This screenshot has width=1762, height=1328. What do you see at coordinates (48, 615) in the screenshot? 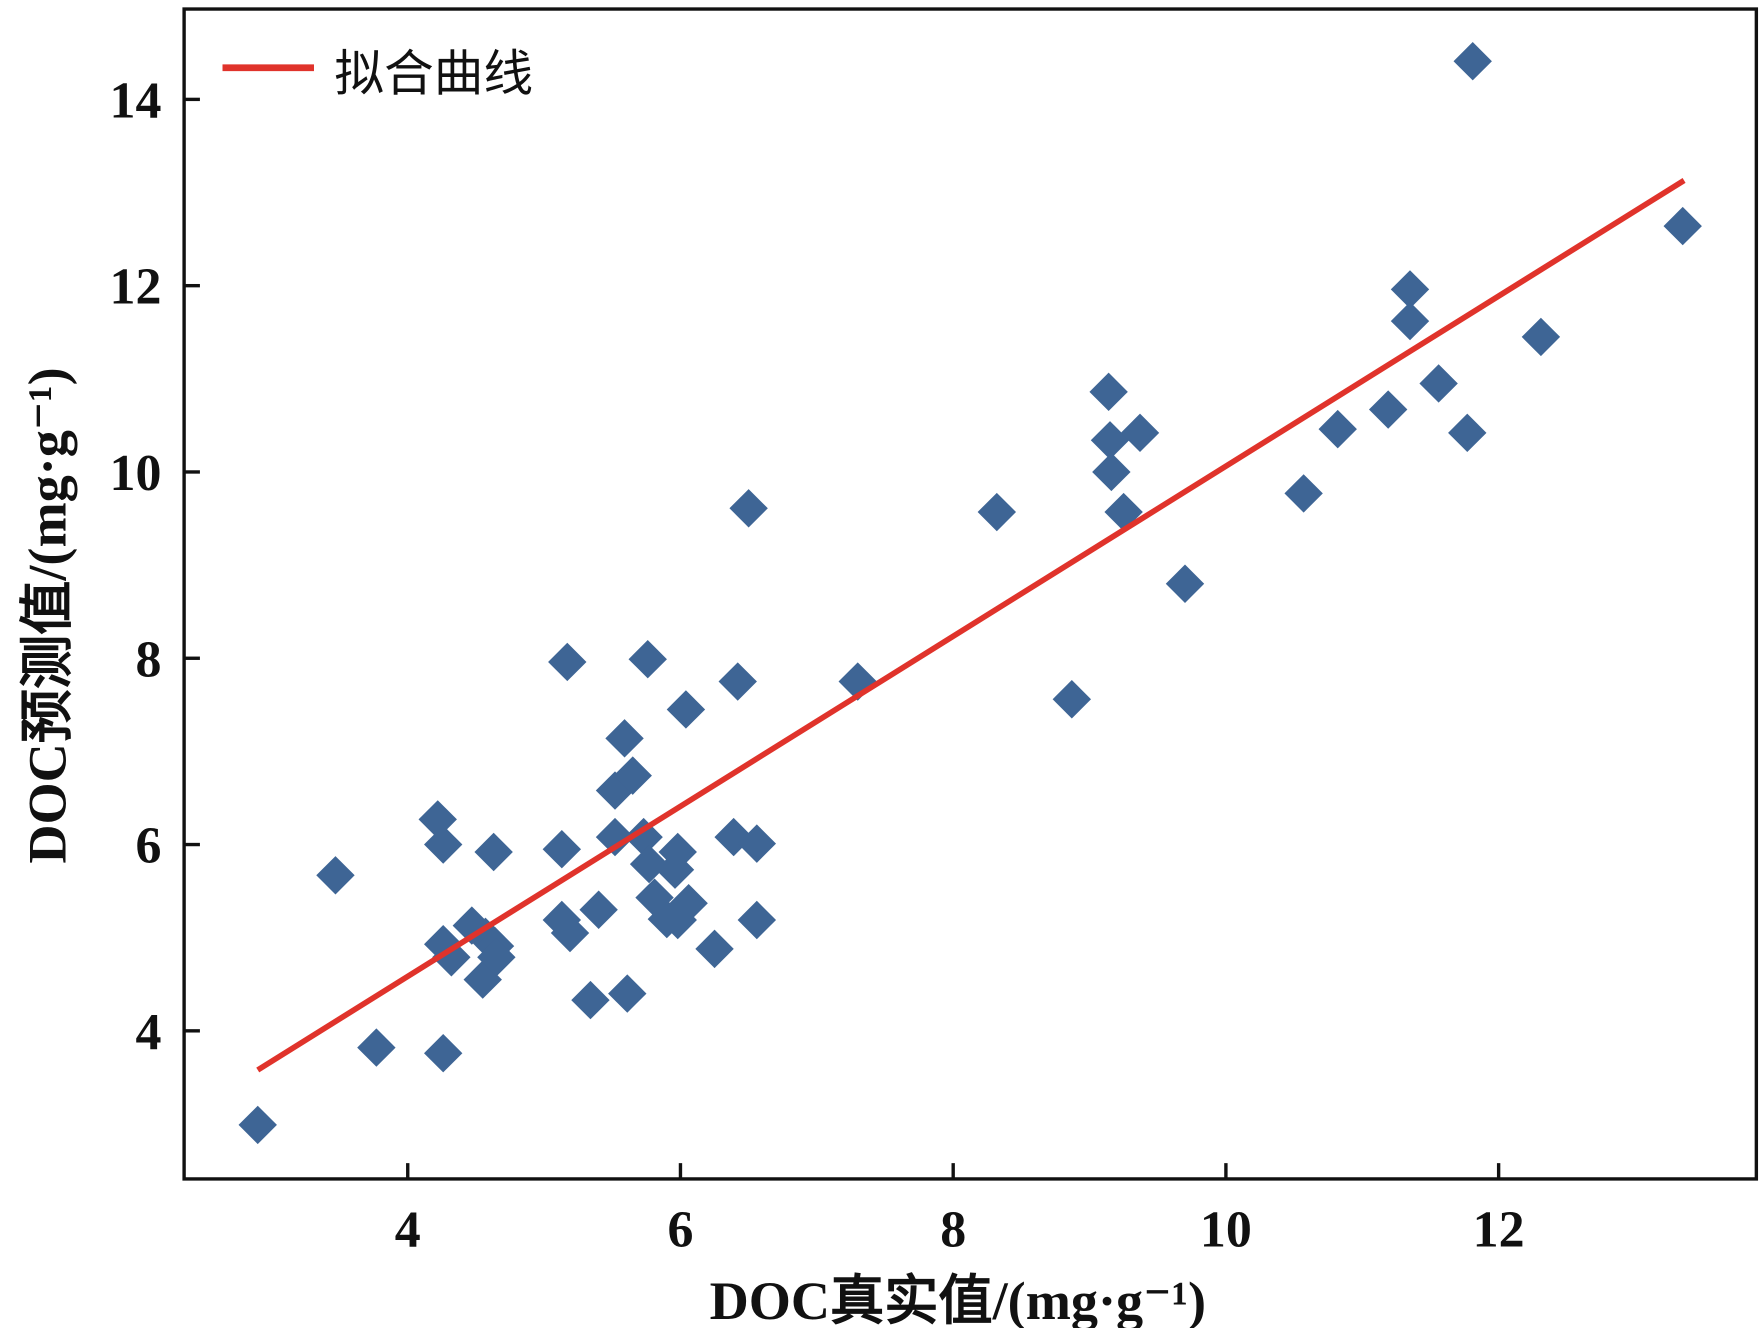
I see `y-axis-title: DOC预测值/(mg·g⁻¹)` at bounding box center [48, 615].